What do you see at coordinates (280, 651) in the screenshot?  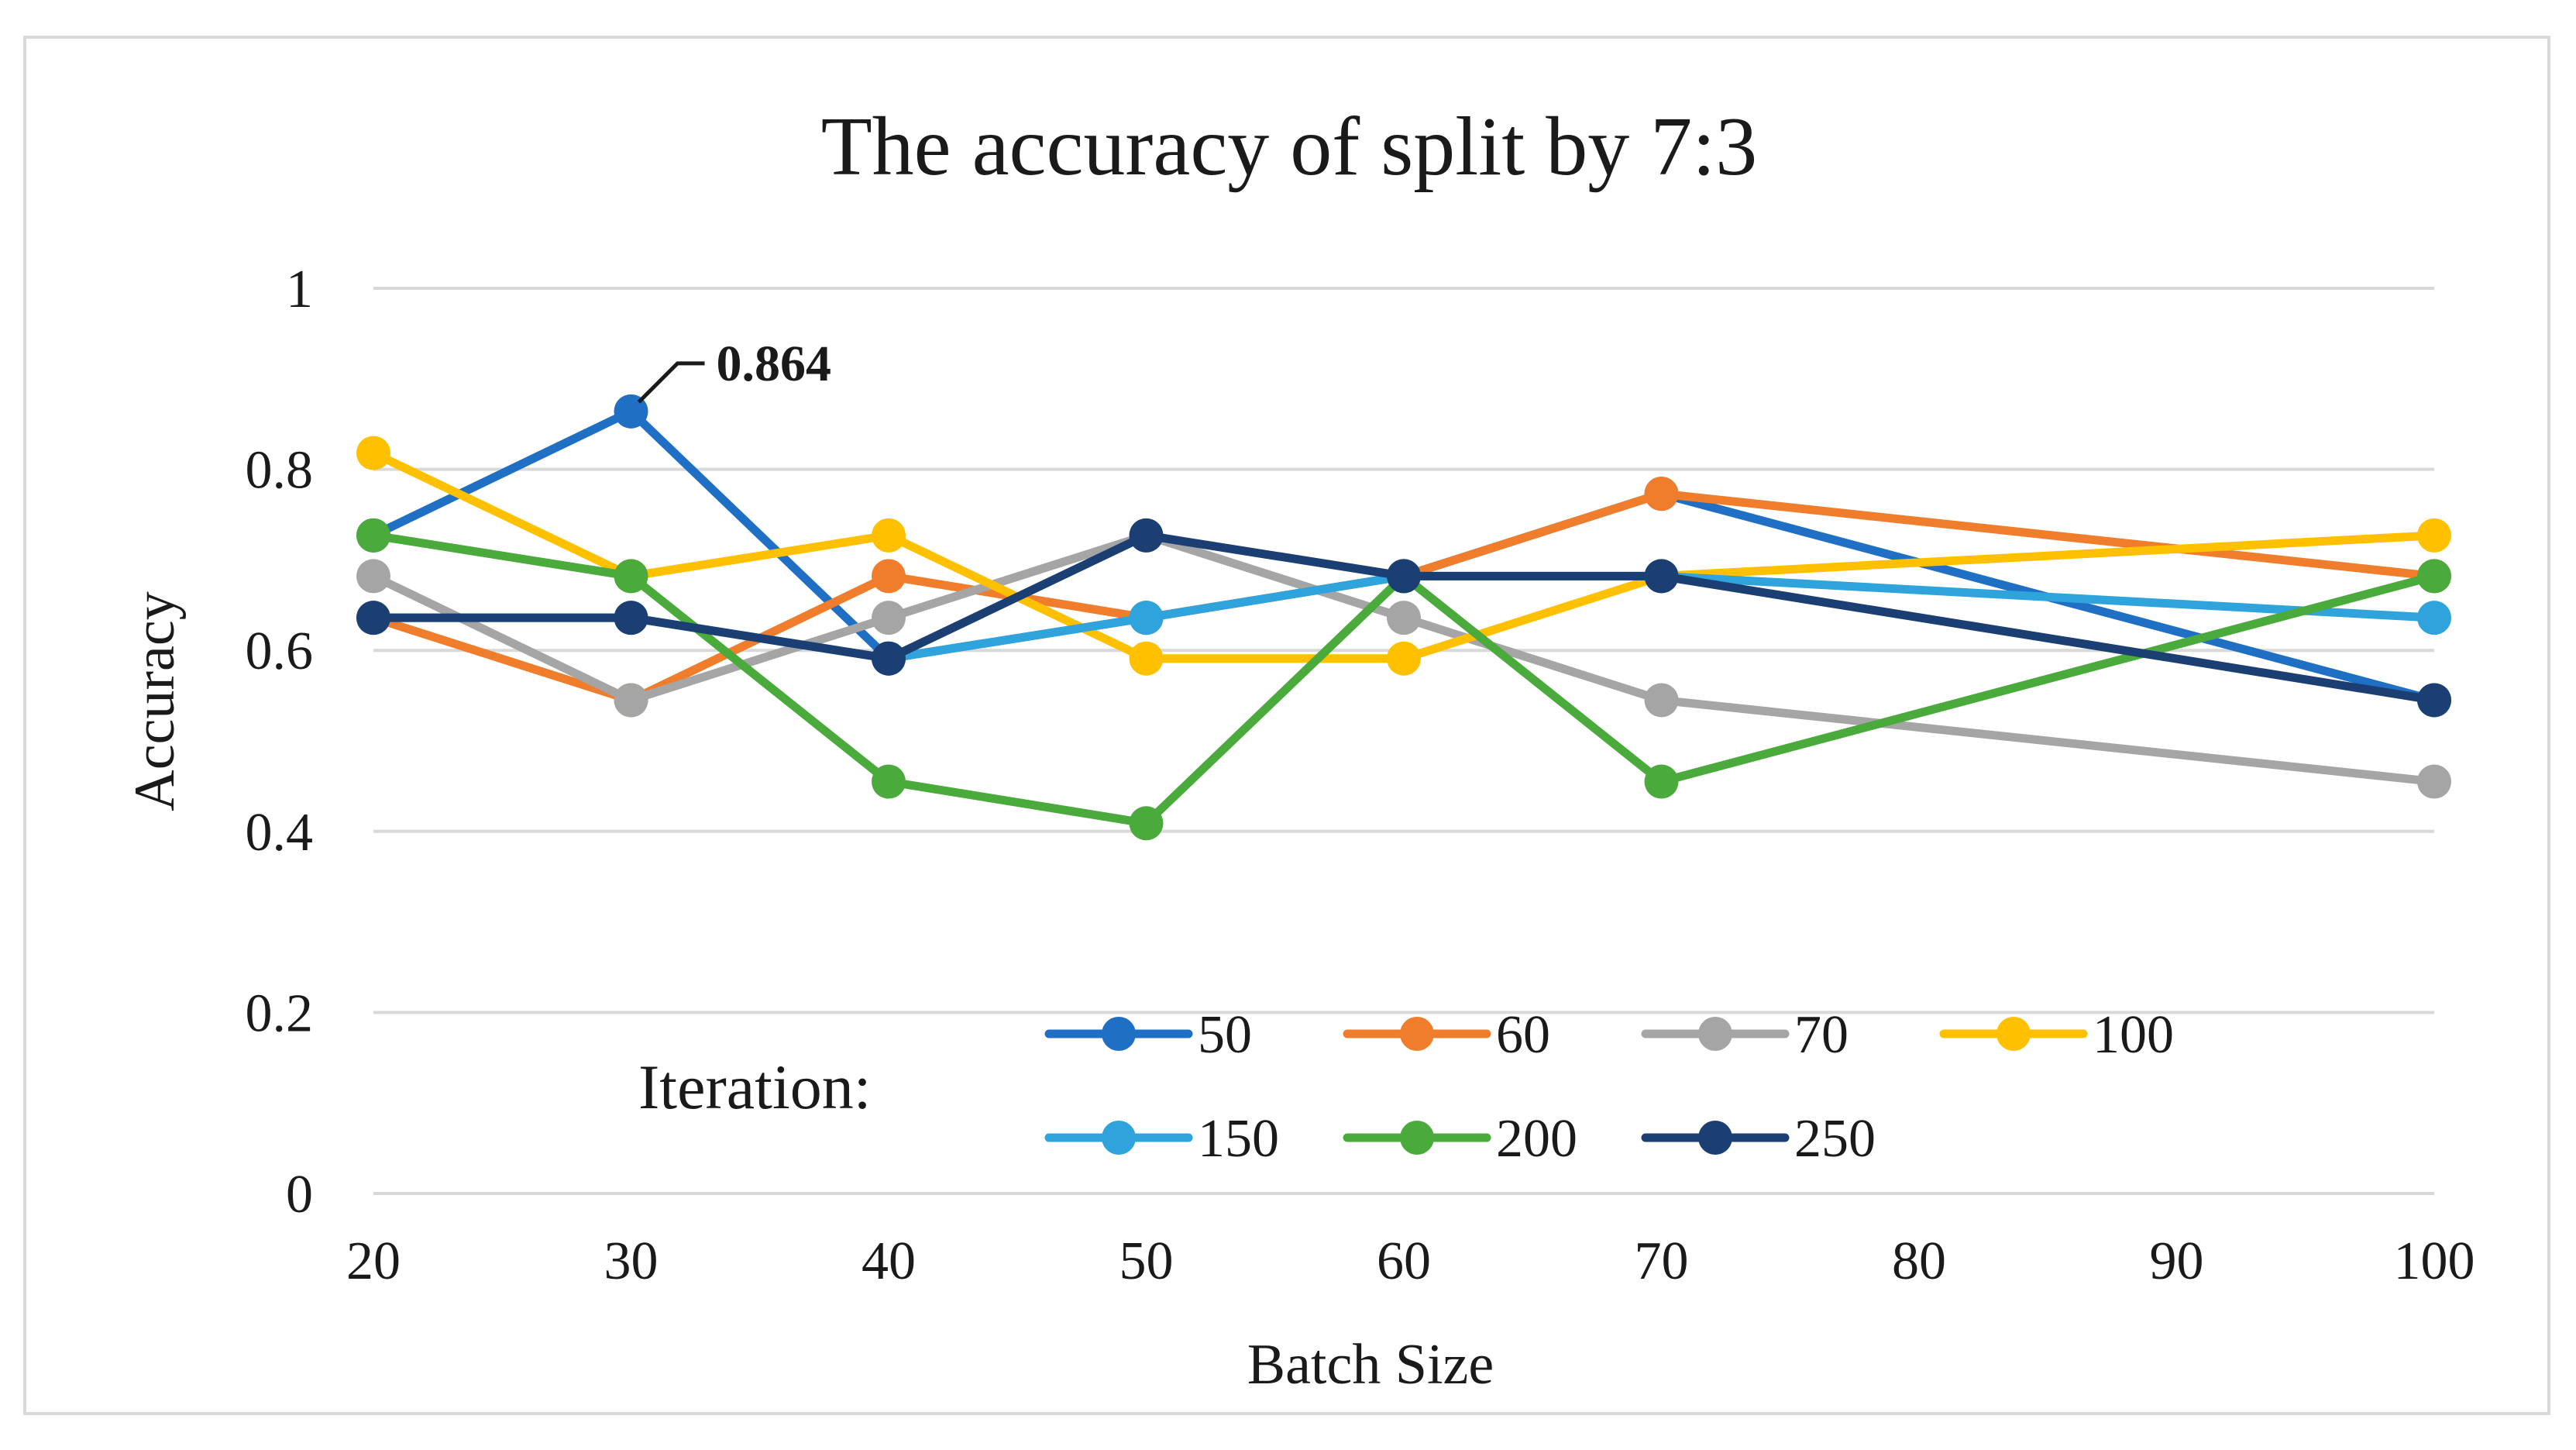 I see `y-tick-label: 0.6` at bounding box center [280, 651].